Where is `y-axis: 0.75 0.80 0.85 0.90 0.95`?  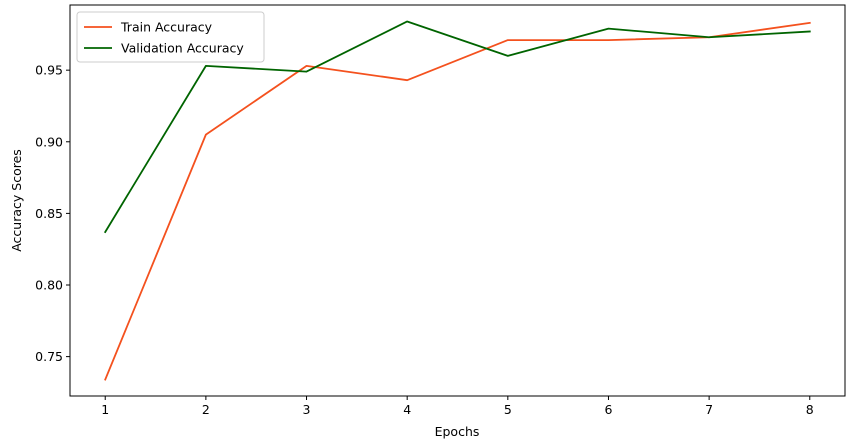 y-axis: 0.75 0.80 0.85 0.90 0.95 is located at coordinates (52, 213).